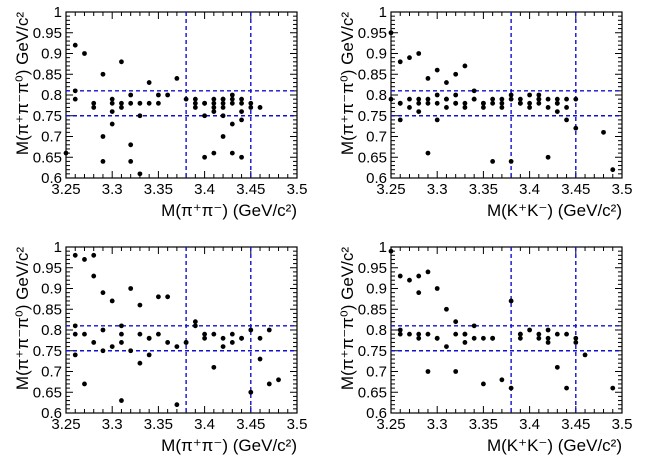  What do you see at coordinates (51, 289) in the screenshot?
I see `y-tick-label: 0.9` at bounding box center [51, 289].